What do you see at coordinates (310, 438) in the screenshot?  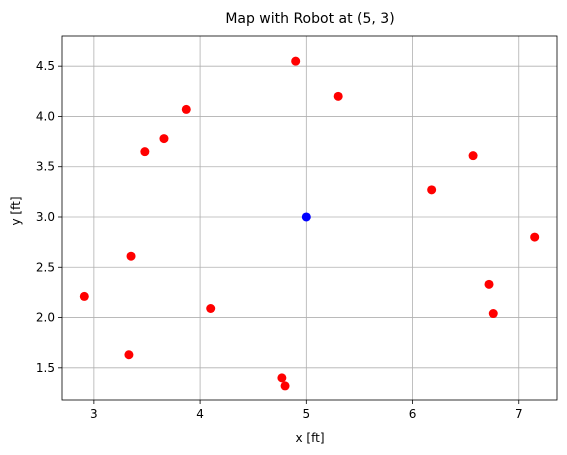 I see `x-axis-label: x [ft]` at bounding box center [310, 438].